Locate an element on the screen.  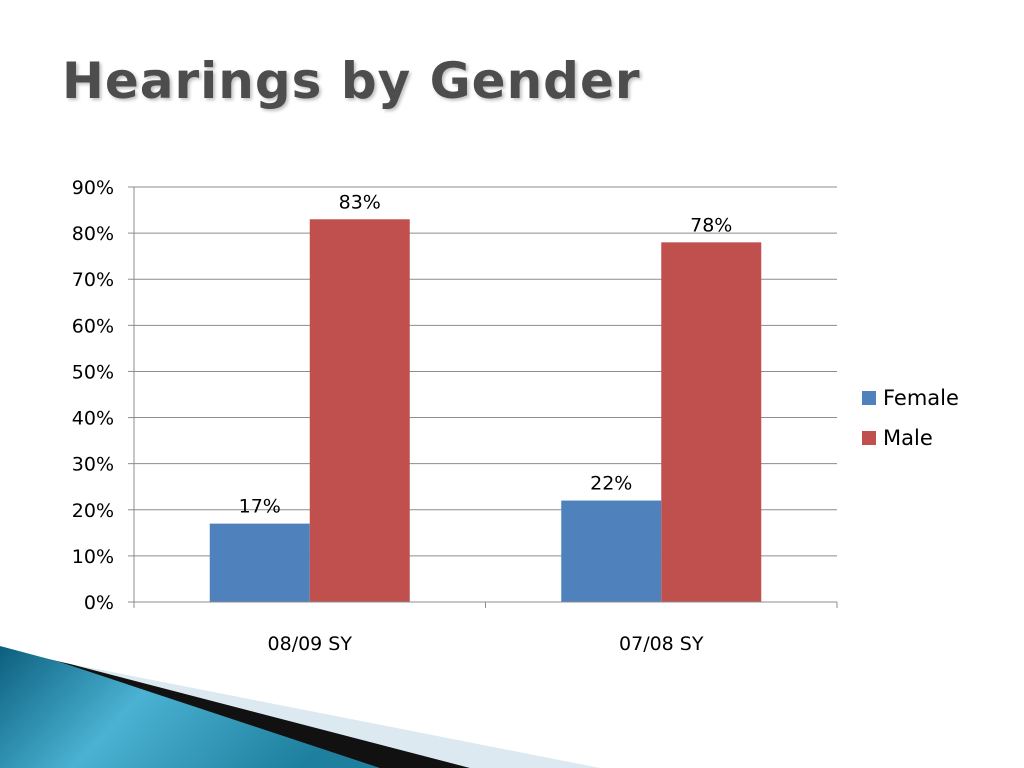
data-label: 22% is located at coordinates (611, 484).